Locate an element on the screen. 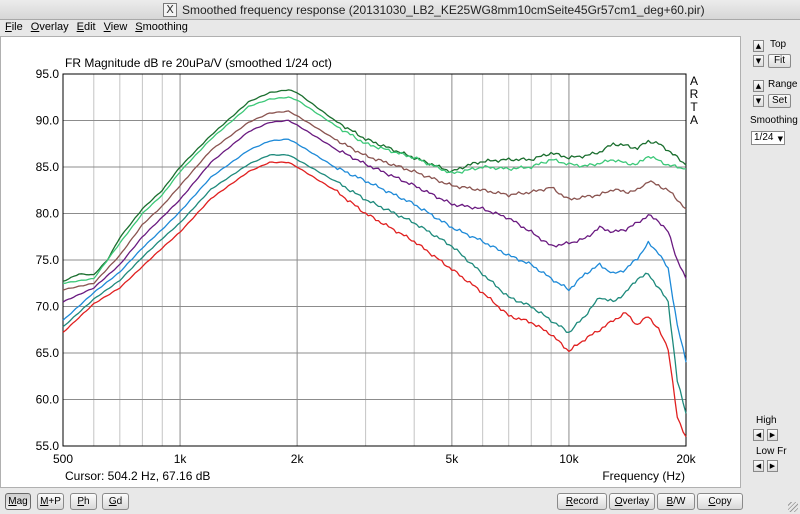  x-tick-label: 10k is located at coordinates (569, 459).